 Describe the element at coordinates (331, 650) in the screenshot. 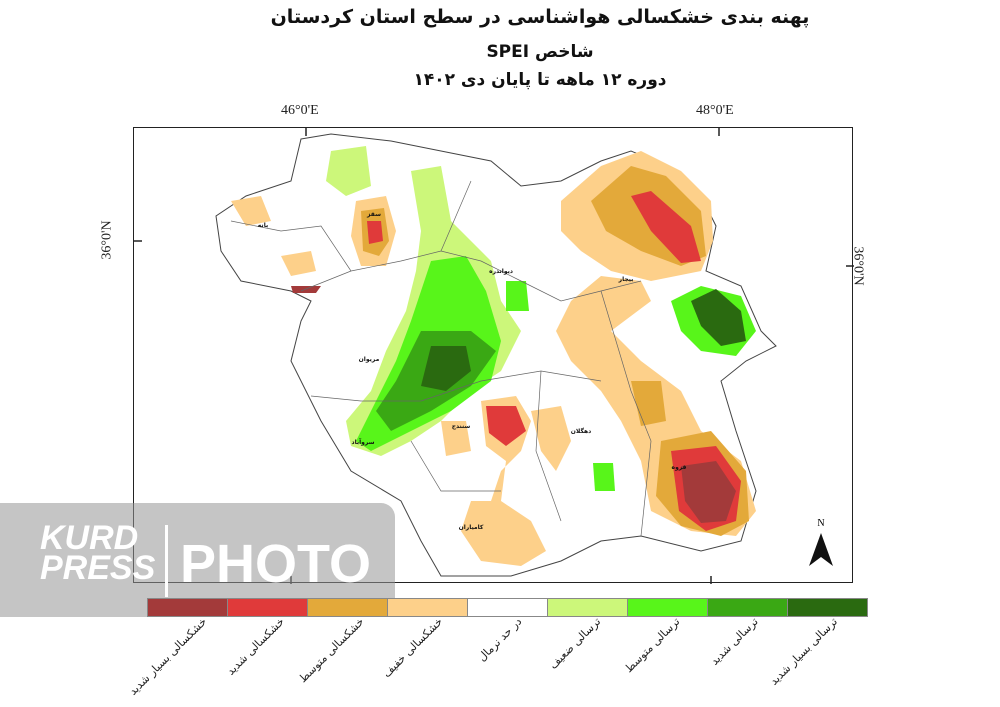

I see `legend-label: خشکسالی متوسط` at that location.